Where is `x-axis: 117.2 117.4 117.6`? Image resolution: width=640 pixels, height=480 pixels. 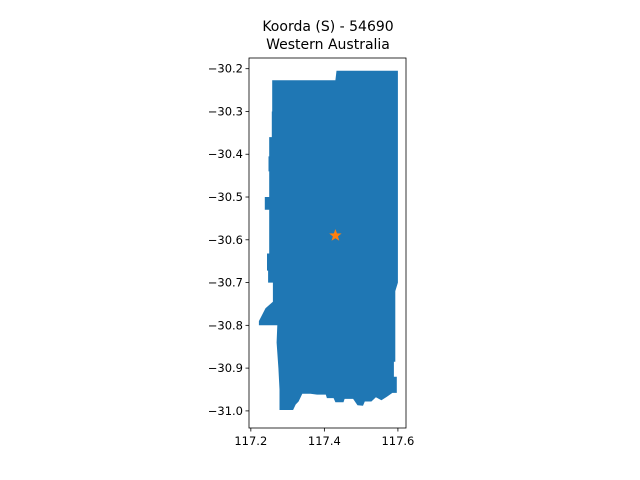
x-axis: 117.2 117.4 117.6 is located at coordinates (324, 438).